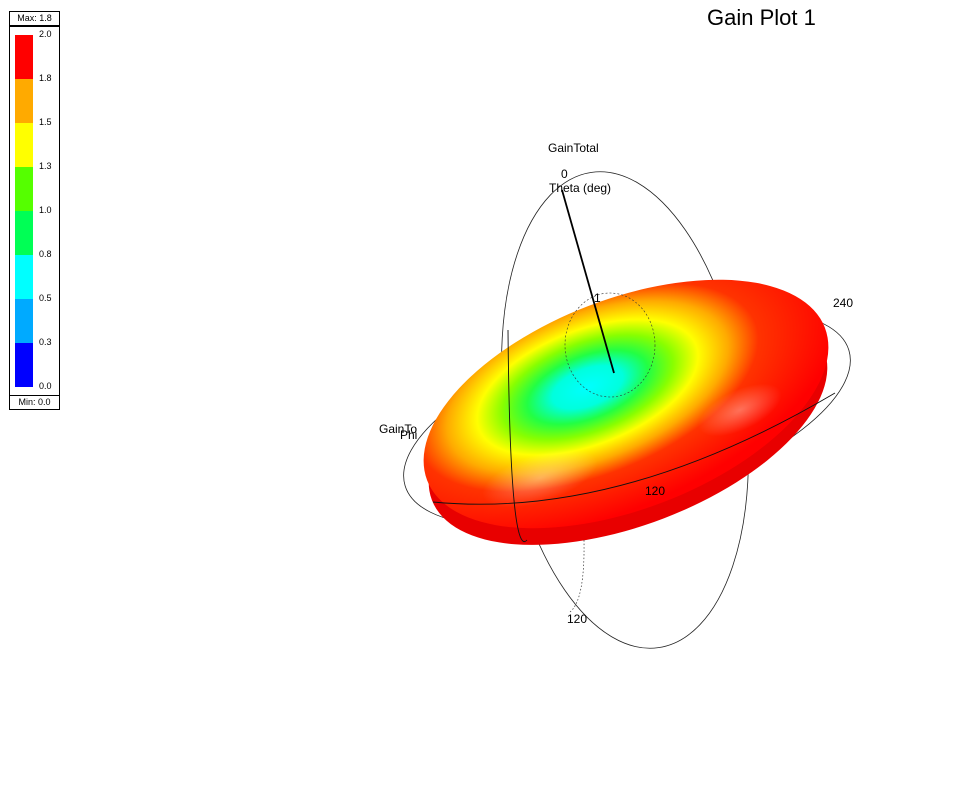  I want to click on plot-title: Gain Plot 1, so click(761, 17).